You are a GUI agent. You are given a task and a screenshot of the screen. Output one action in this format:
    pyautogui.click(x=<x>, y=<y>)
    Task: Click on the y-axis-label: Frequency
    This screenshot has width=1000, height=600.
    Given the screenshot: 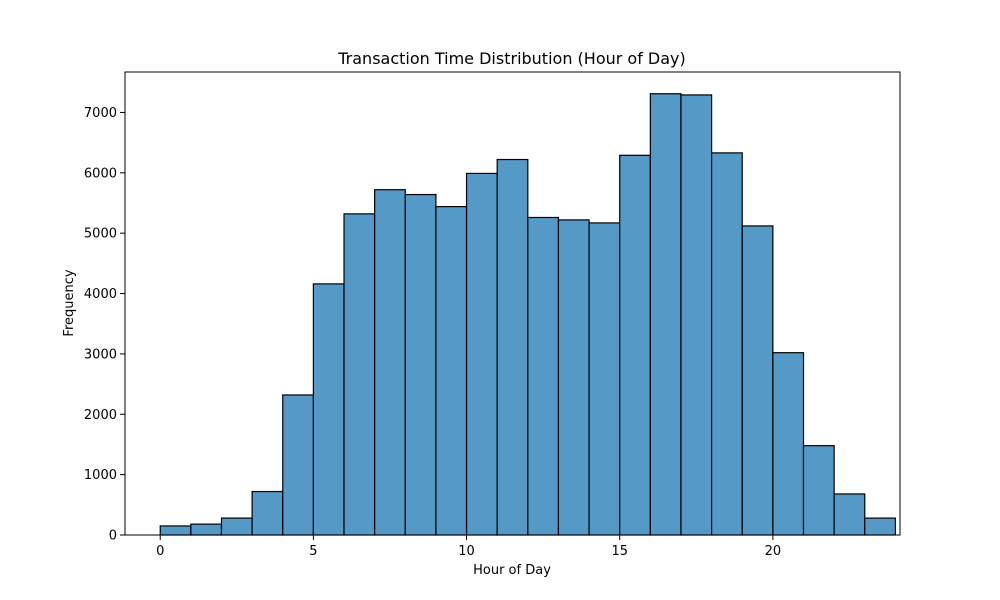 What is the action you would take?
    pyautogui.click(x=69, y=302)
    